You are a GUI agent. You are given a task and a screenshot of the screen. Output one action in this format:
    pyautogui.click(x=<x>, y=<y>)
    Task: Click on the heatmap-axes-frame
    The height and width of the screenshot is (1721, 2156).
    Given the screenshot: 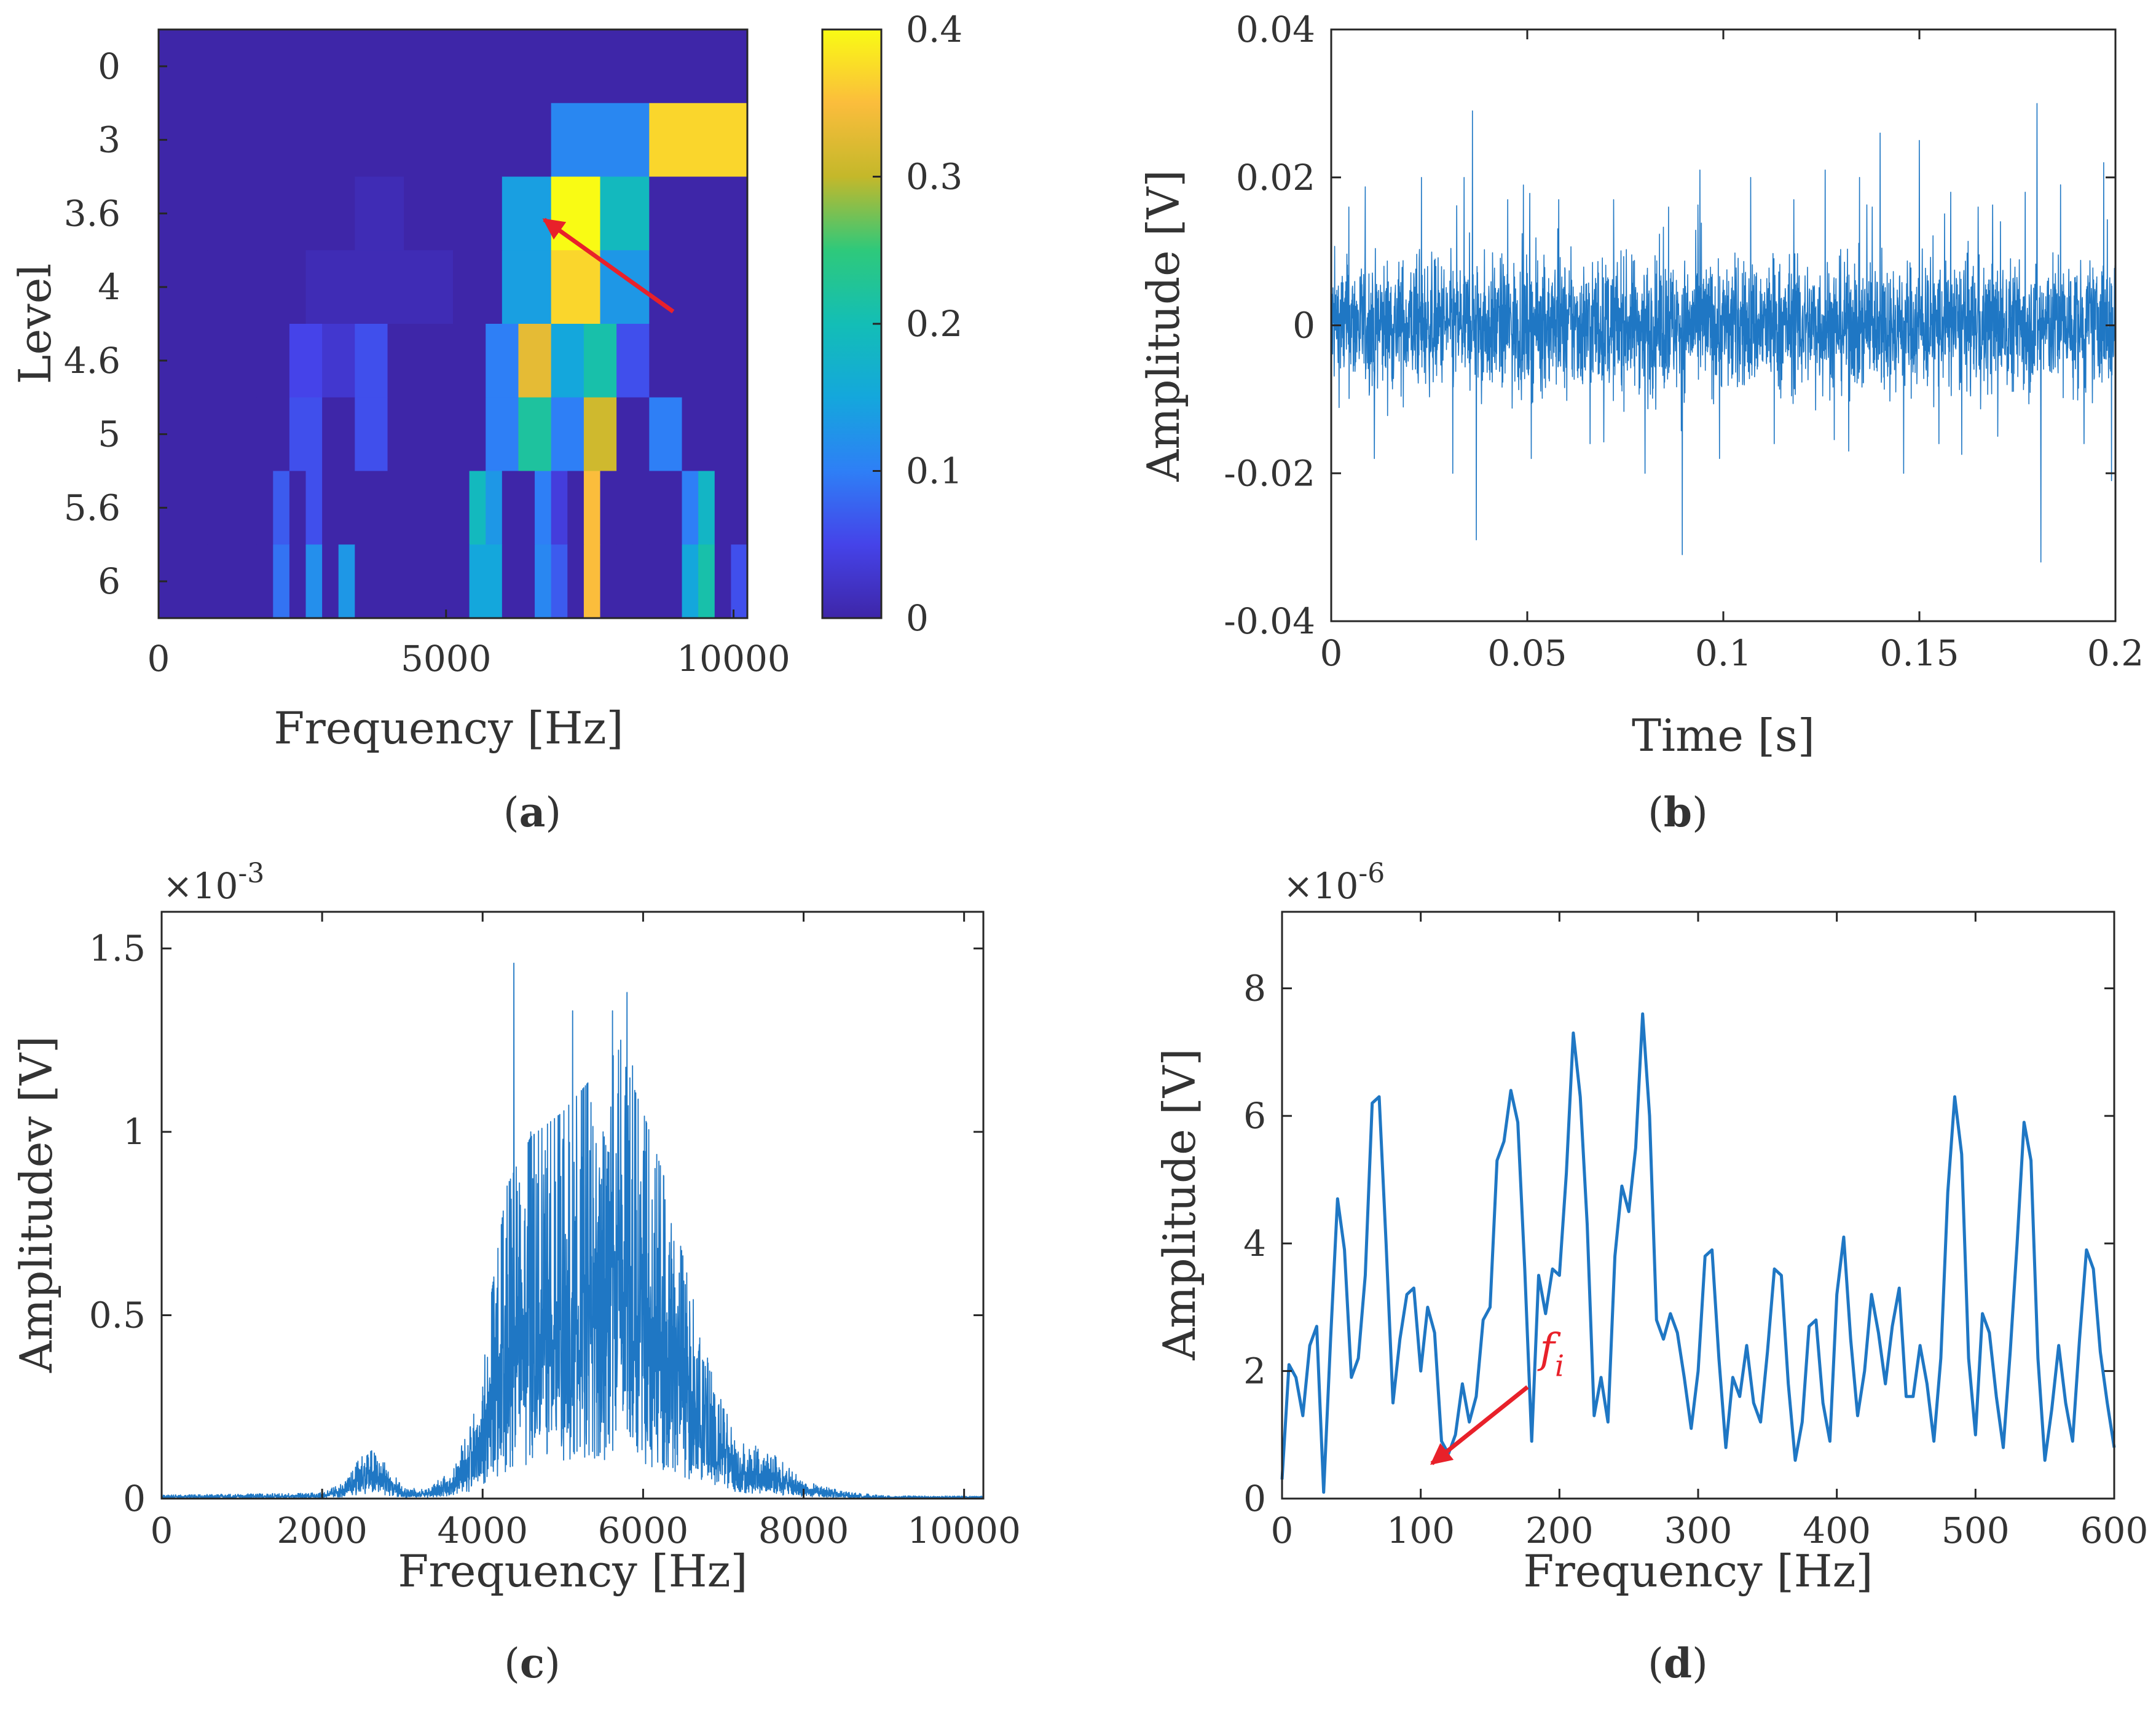 What is the action you would take?
    pyautogui.click(x=453, y=323)
    